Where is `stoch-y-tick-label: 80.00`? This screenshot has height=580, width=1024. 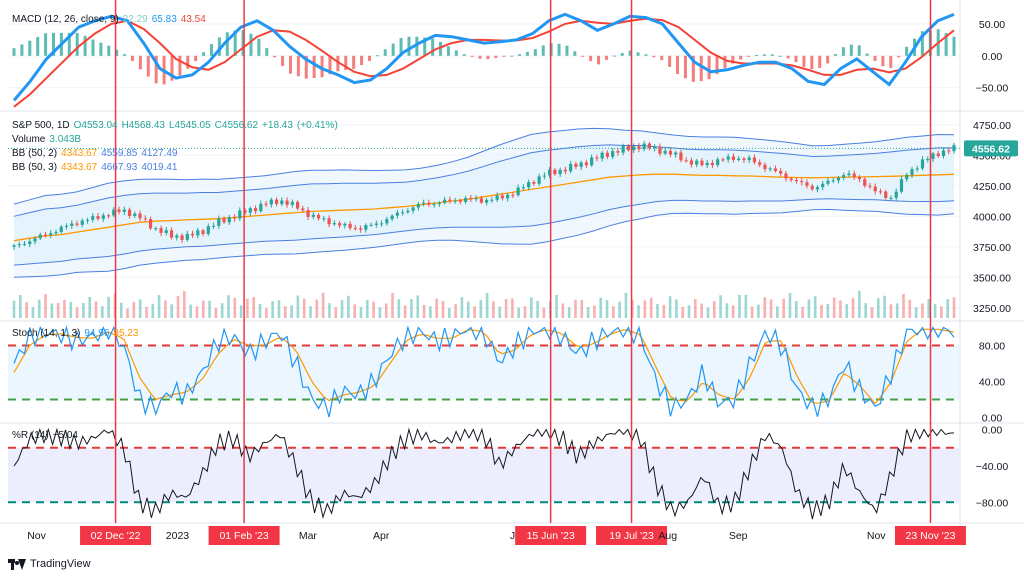 stoch-y-tick-label: 80.00 is located at coordinates (992, 347).